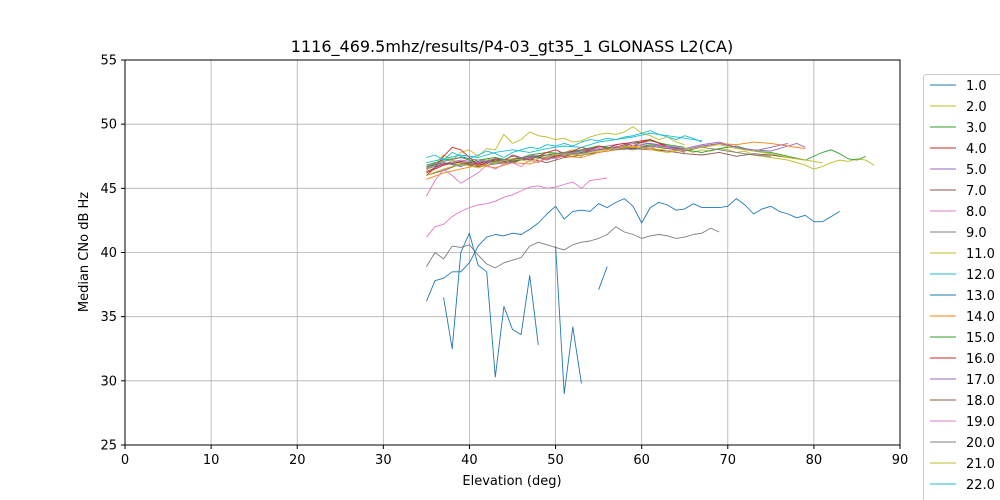 This screenshot has height=500, width=1000. Describe the element at coordinates (976, 191) in the screenshot. I see `legend-entry: 7.0` at that location.